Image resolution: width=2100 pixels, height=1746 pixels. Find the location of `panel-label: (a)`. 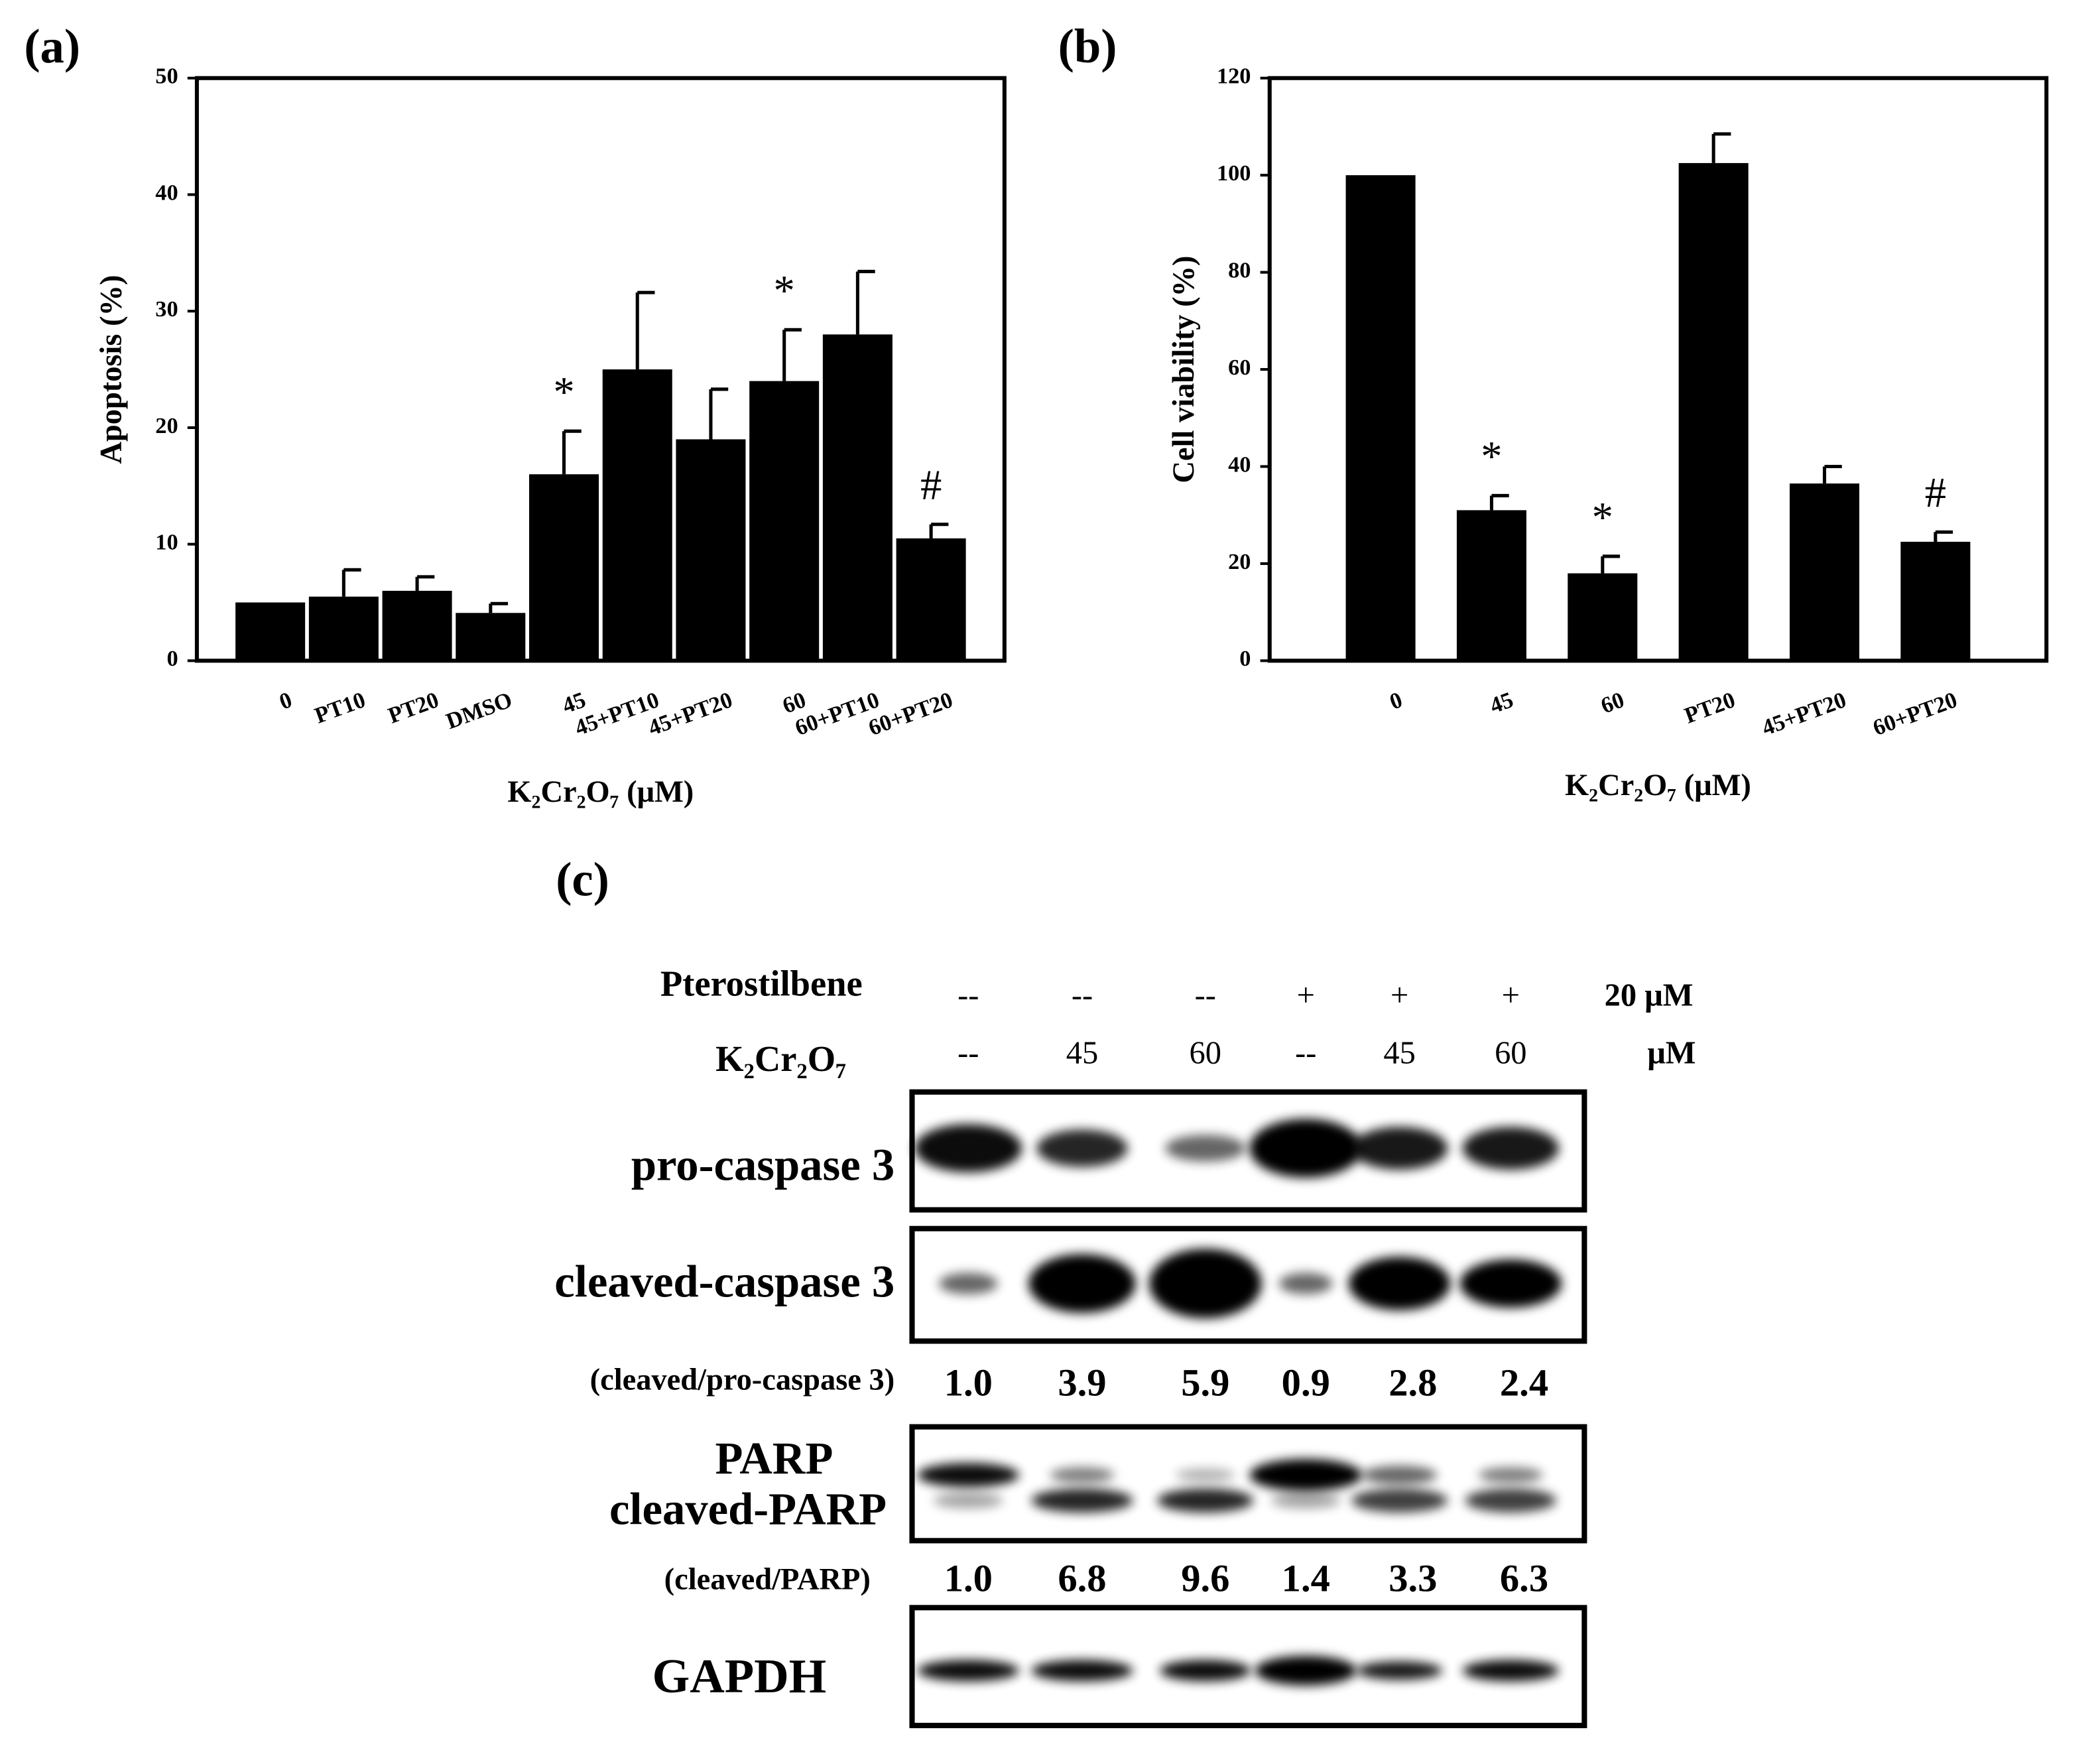

panel-label: (a) is located at coordinates (52, 46).